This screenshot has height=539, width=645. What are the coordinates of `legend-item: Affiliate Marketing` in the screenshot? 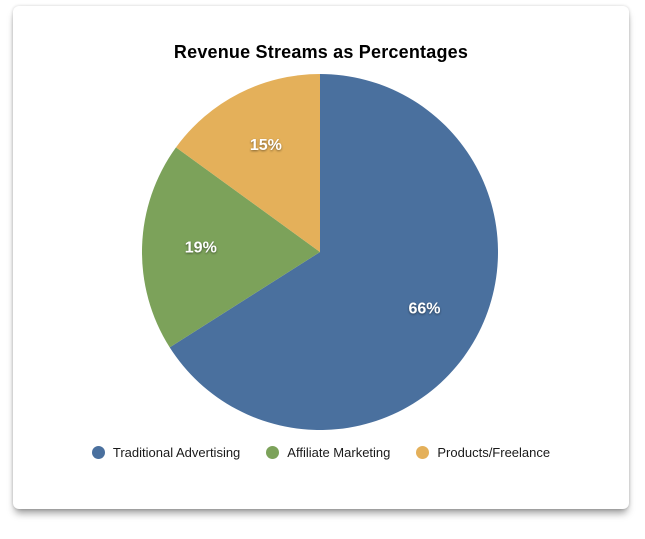 It's located at (328, 452).